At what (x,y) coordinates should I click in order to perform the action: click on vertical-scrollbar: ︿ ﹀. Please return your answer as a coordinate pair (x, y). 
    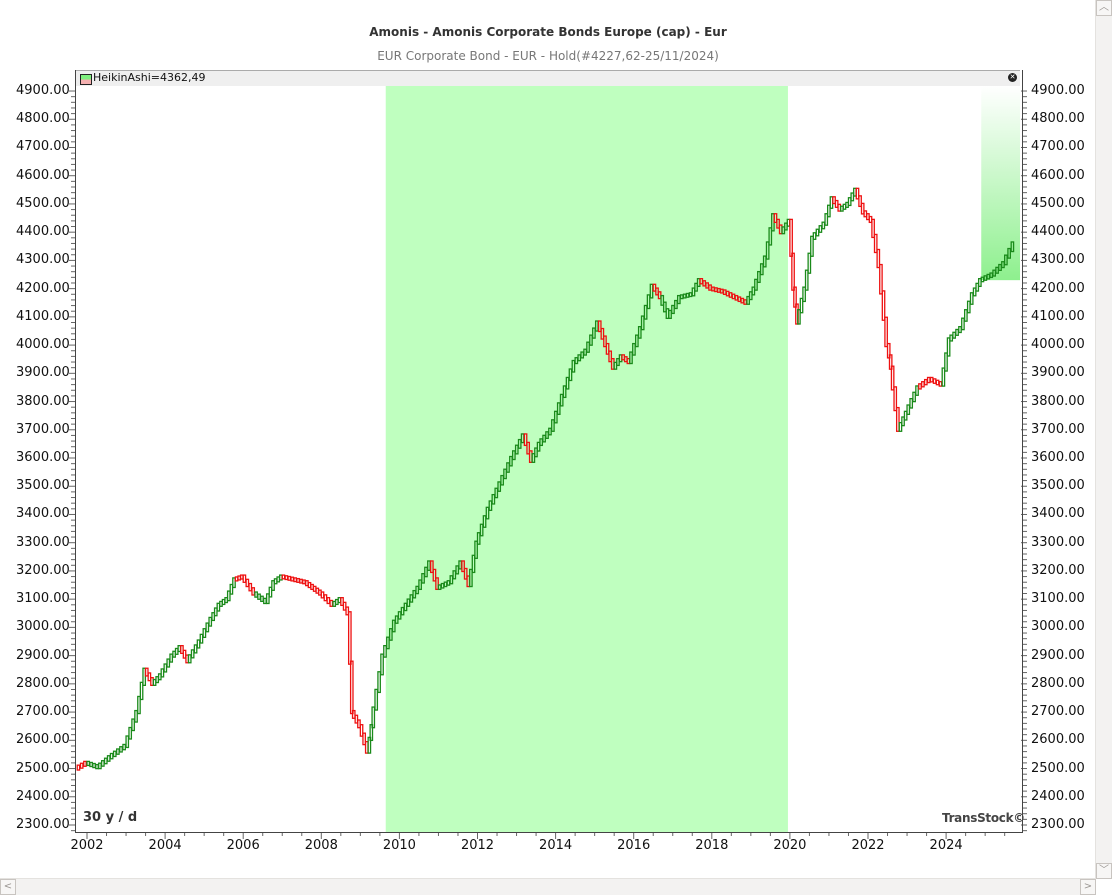
    Looking at the image, I should click on (1103, 439).